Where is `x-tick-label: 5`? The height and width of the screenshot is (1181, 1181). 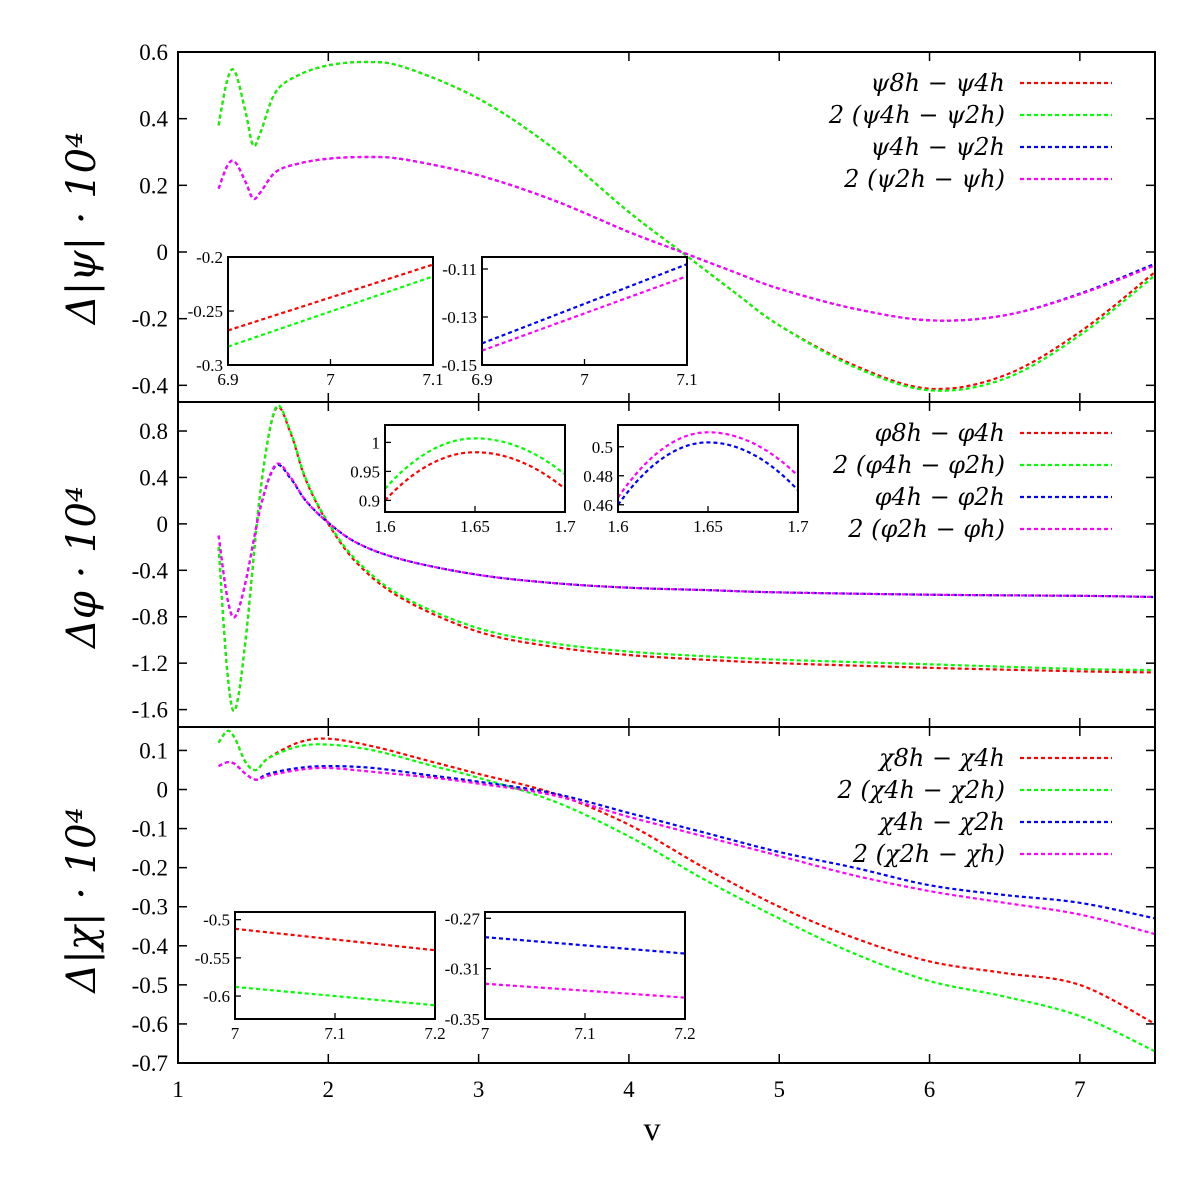
x-tick-label: 5 is located at coordinates (779, 1089).